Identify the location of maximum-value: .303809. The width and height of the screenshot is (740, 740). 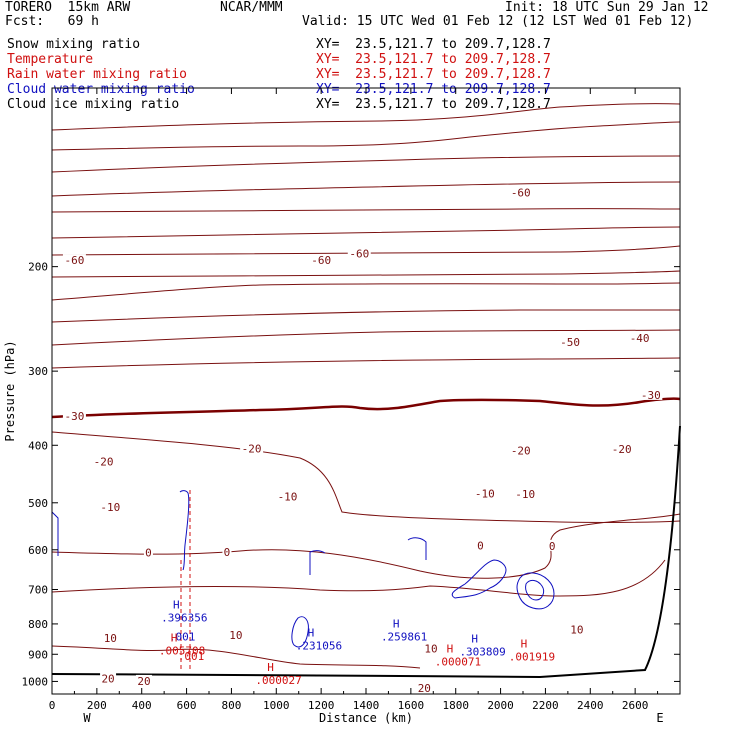
(482, 651).